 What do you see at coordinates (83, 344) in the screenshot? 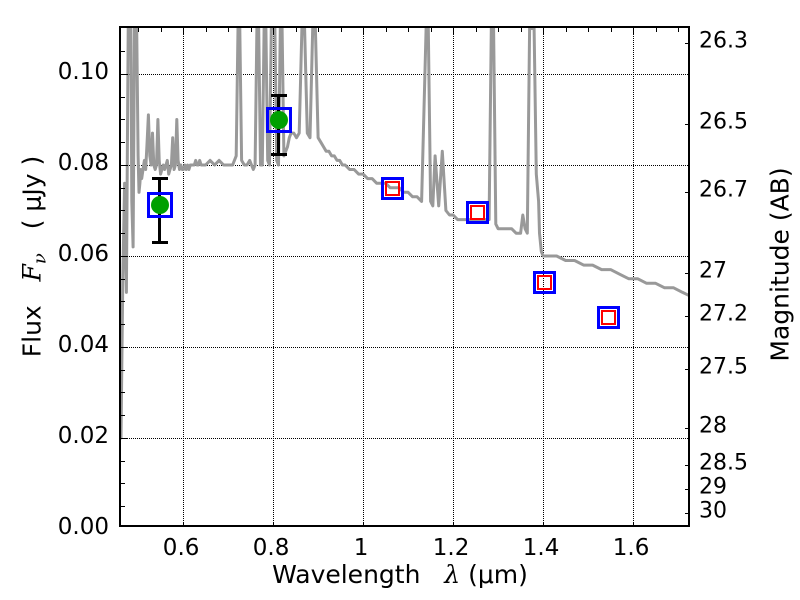
I see `y-tick-label-left: 0.04` at bounding box center [83, 344].